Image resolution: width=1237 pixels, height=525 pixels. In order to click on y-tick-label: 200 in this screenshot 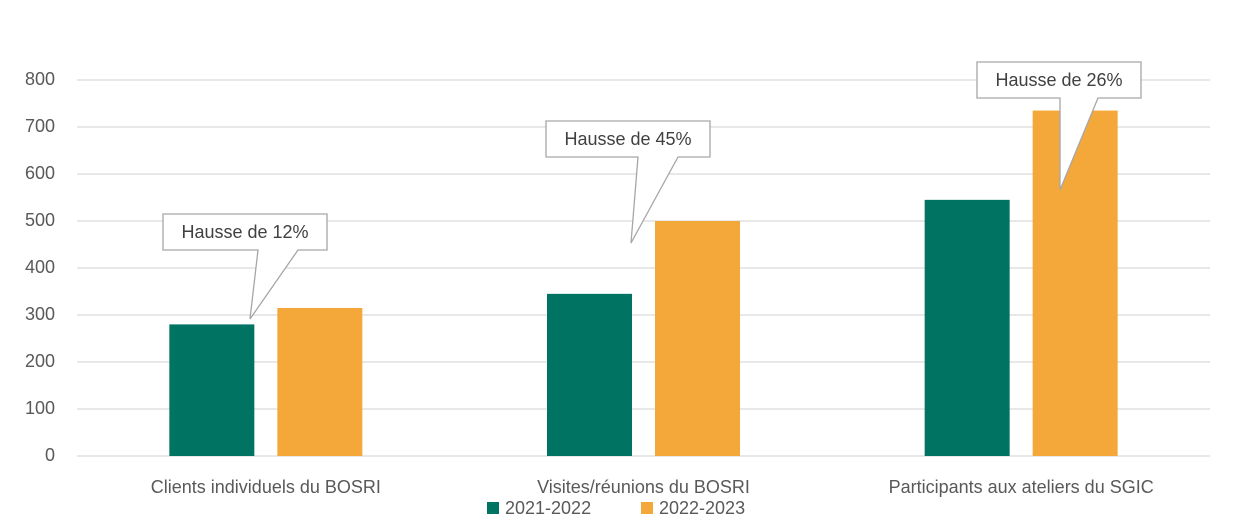, I will do `click(40, 361)`.